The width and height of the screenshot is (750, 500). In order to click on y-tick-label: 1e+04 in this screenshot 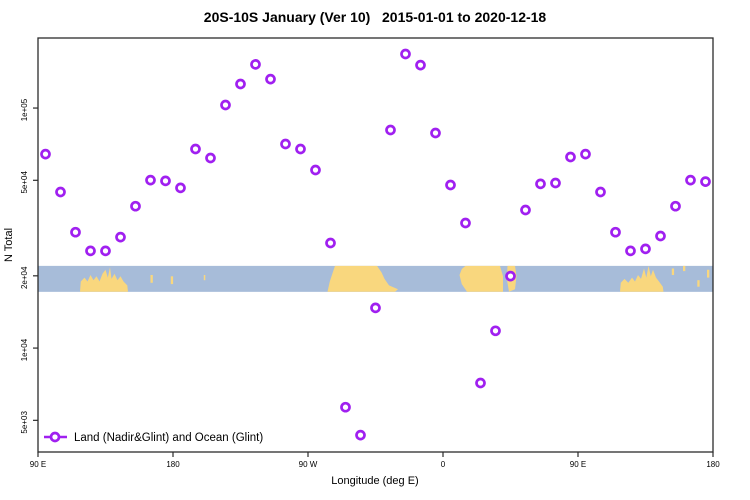, I will do `click(24, 349)`.